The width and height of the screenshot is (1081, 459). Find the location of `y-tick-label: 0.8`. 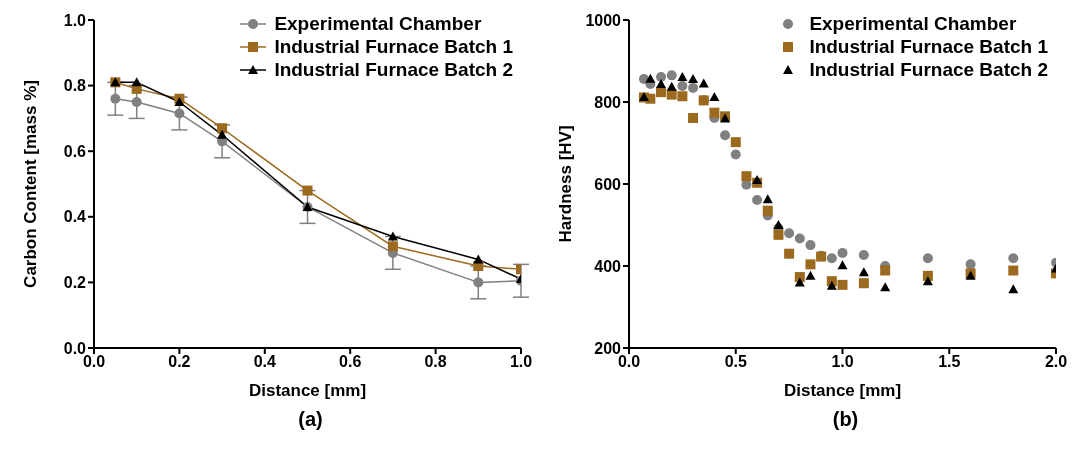

y-tick-label: 0.8 is located at coordinates (75, 86).